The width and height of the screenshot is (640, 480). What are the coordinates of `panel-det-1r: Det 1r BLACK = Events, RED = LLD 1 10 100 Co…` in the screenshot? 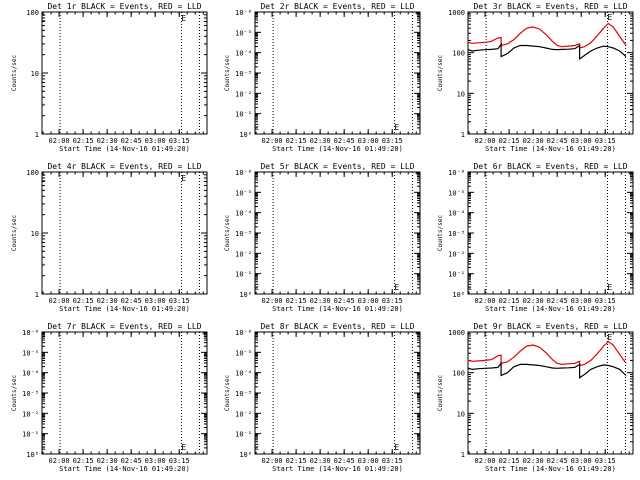 It's located at (109, 77).